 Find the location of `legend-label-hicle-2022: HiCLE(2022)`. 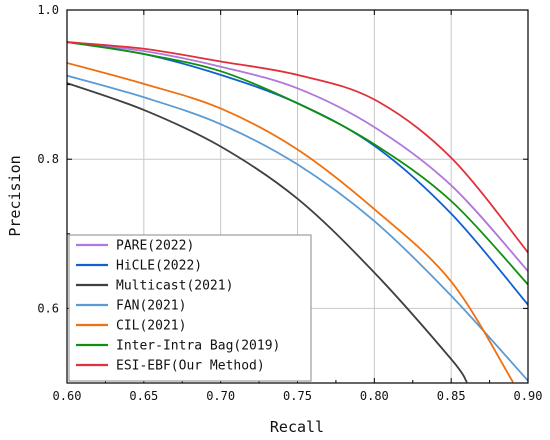

legend-label-hicle-2022: HiCLE(2022) is located at coordinates (159, 266).